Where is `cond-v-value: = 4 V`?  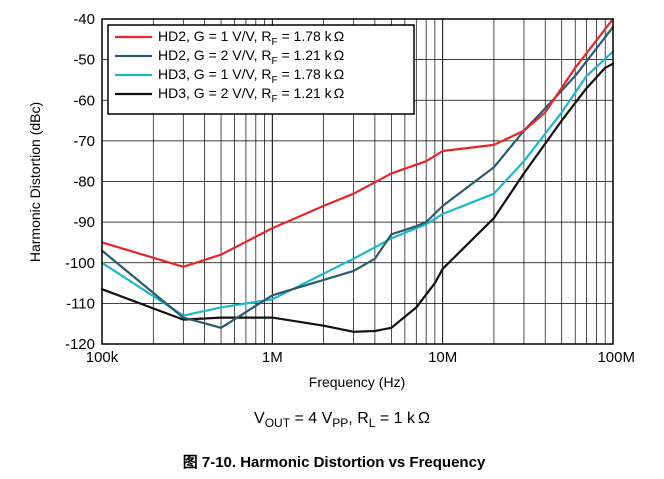 cond-v-value: = 4 V is located at coordinates (311, 418).